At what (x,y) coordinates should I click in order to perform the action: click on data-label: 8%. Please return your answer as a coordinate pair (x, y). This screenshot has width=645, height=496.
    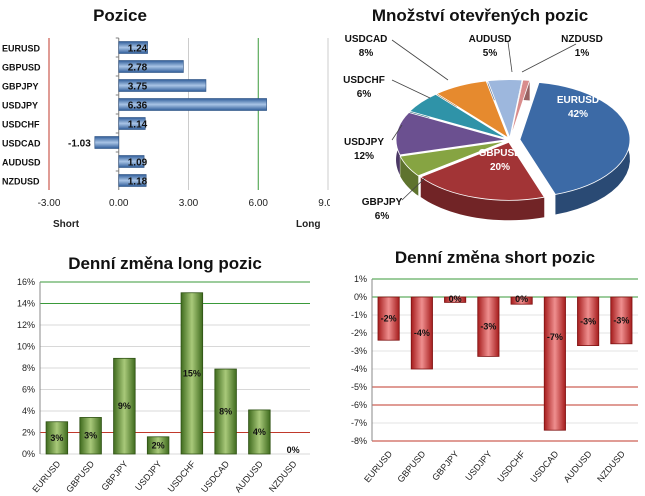
    Looking at the image, I should click on (225, 412).